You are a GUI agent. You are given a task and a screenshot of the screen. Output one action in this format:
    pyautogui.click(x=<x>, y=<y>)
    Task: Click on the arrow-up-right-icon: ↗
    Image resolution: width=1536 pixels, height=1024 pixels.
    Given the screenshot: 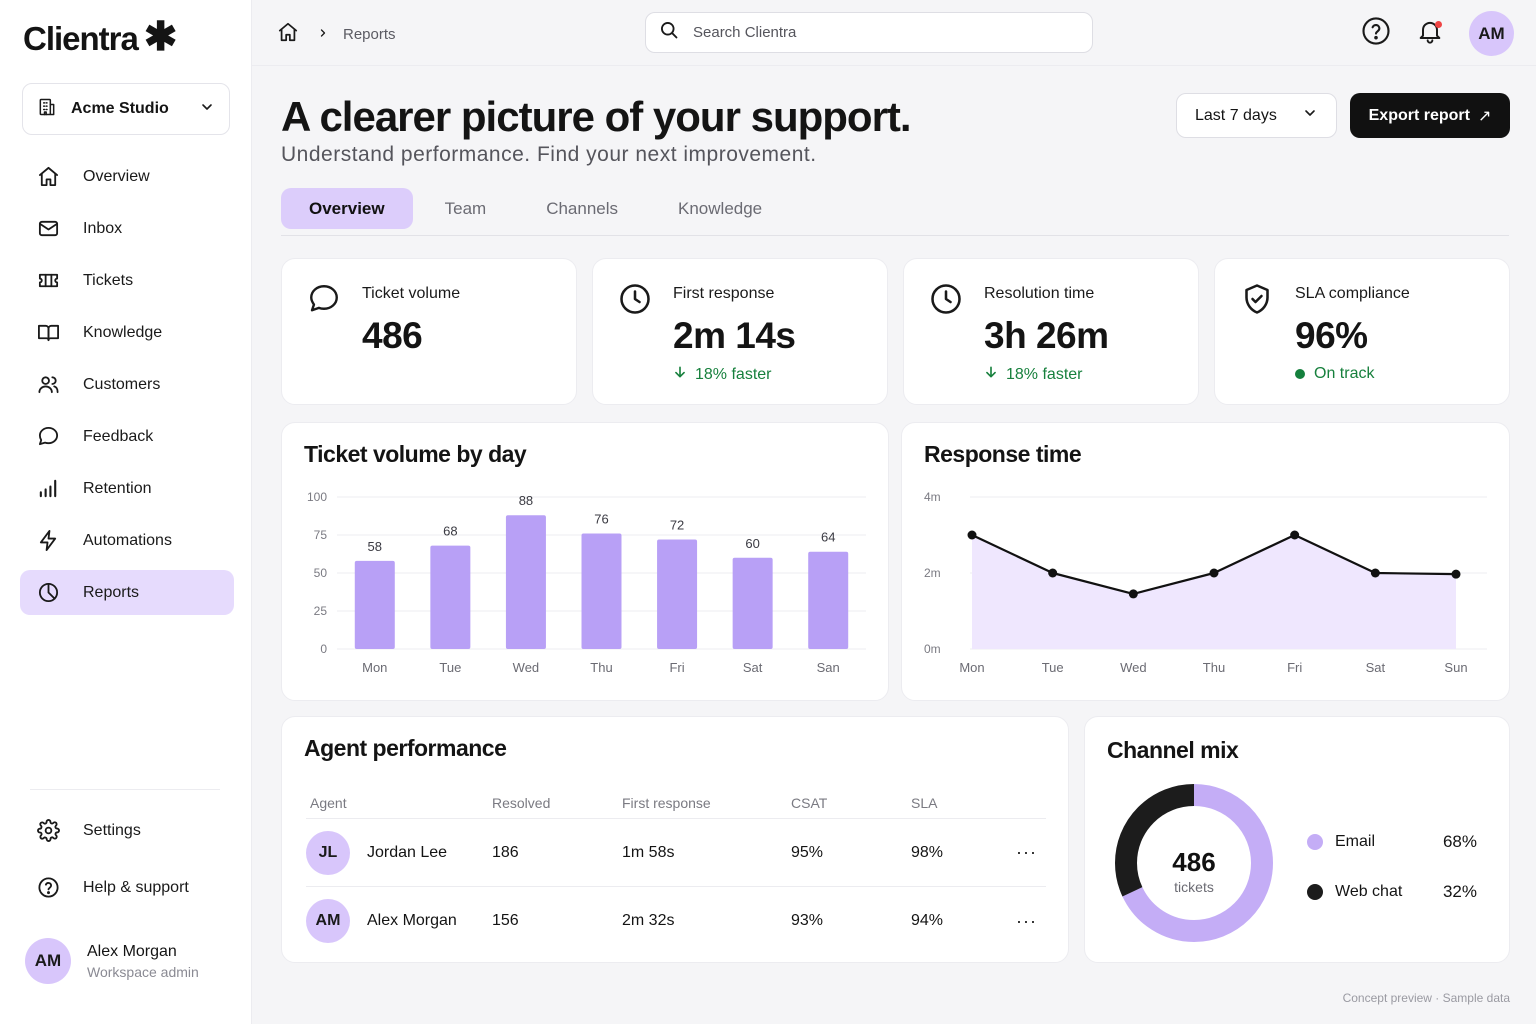 What is the action you would take?
    pyautogui.click(x=1484, y=116)
    